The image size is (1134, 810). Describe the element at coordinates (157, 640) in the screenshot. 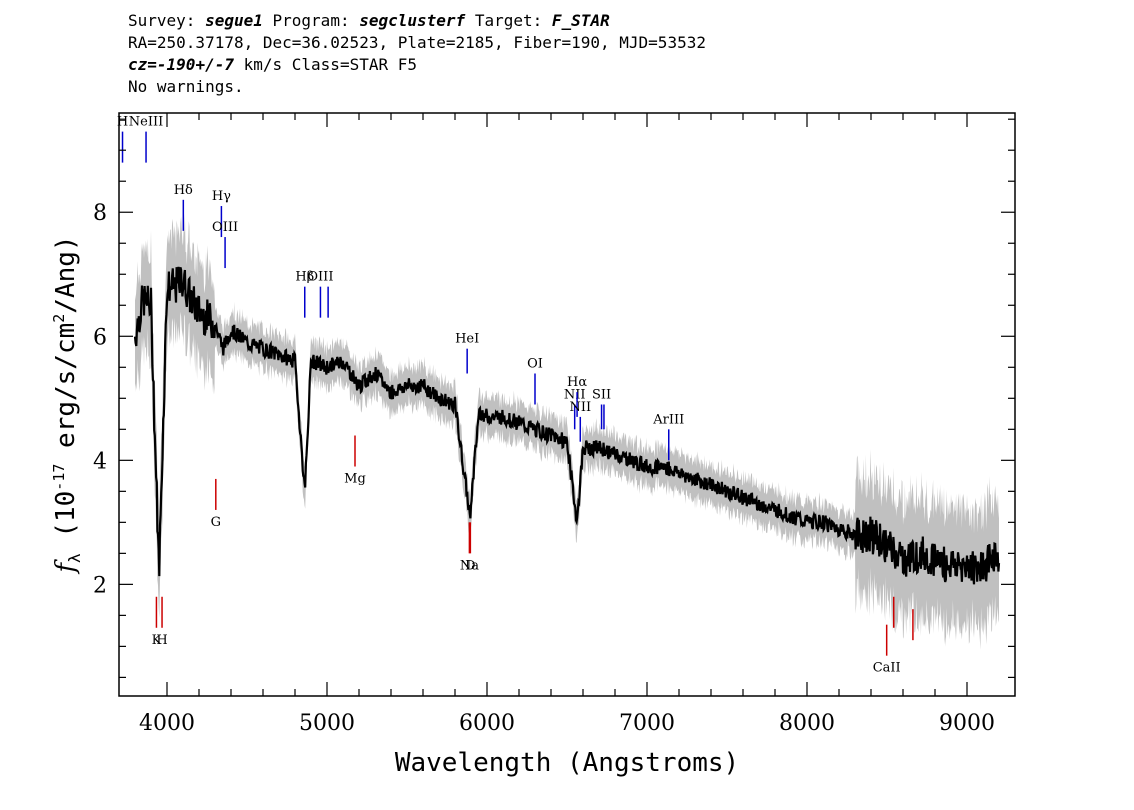

I see `line-label-16: K` at that location.